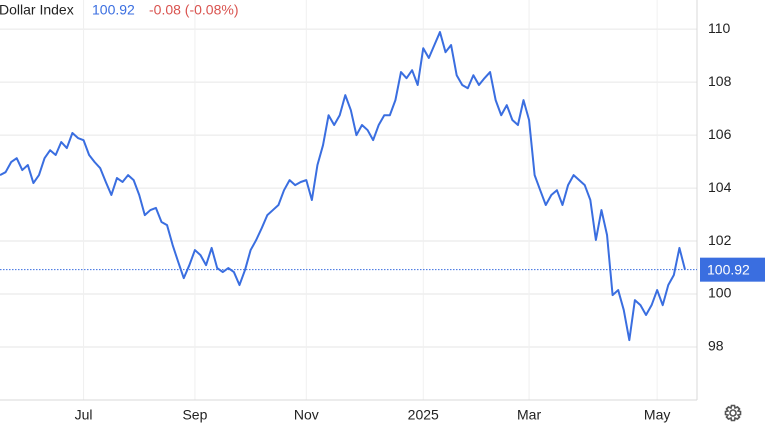  I want to click on y-tick-label: 110, so click(719, 28).